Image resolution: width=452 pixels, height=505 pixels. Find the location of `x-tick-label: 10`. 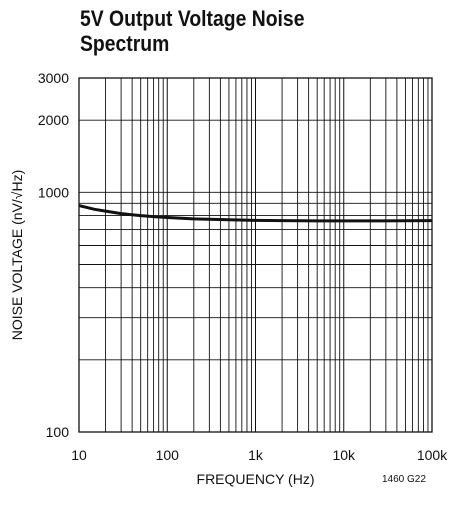

x-tick-label: 10 is located at coordinates (79, 455).